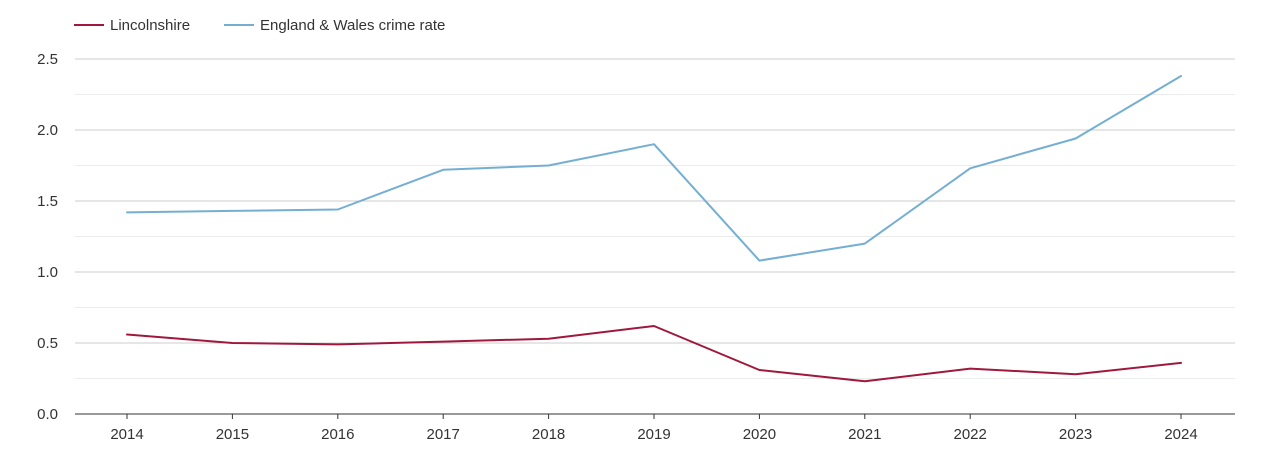 The height and width of the screenshot is (450, 1270). I want to click on x-tick-label: 2023, so click(1075, 434).